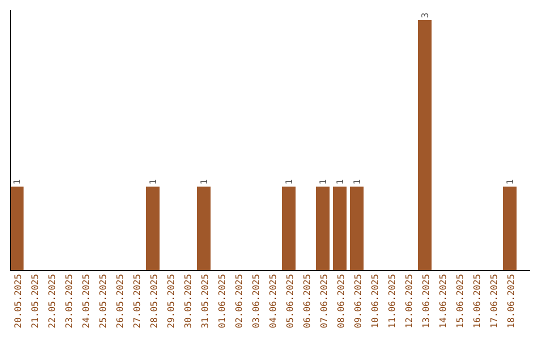 This screenshot has width=540, height=340. What do you see at coordinates (375, 301) in the screenshot?
I see `x-tick-label: 10.06.2025` at bounding box center [375, 301].